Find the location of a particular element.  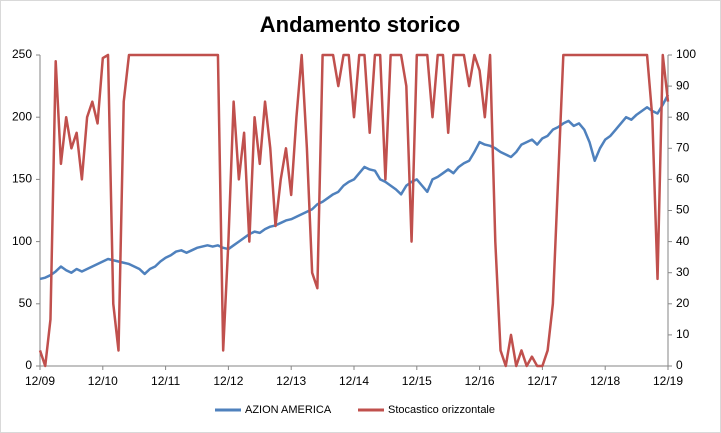

x-tick-label: 12/16 is located at coordinates (480, 381).